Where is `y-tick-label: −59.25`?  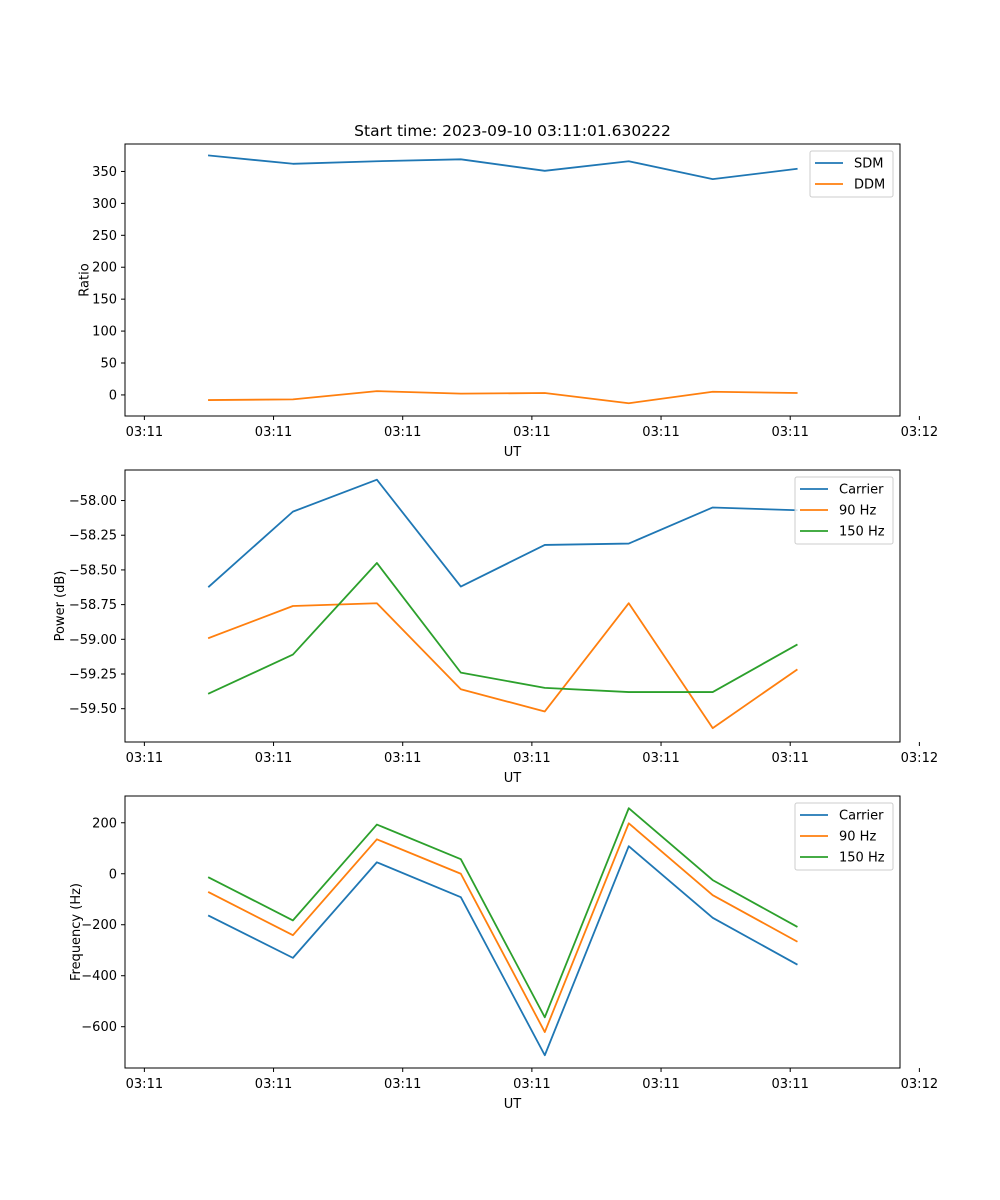
y-tick-label: −59.25 is located at coordinates (93, 675).